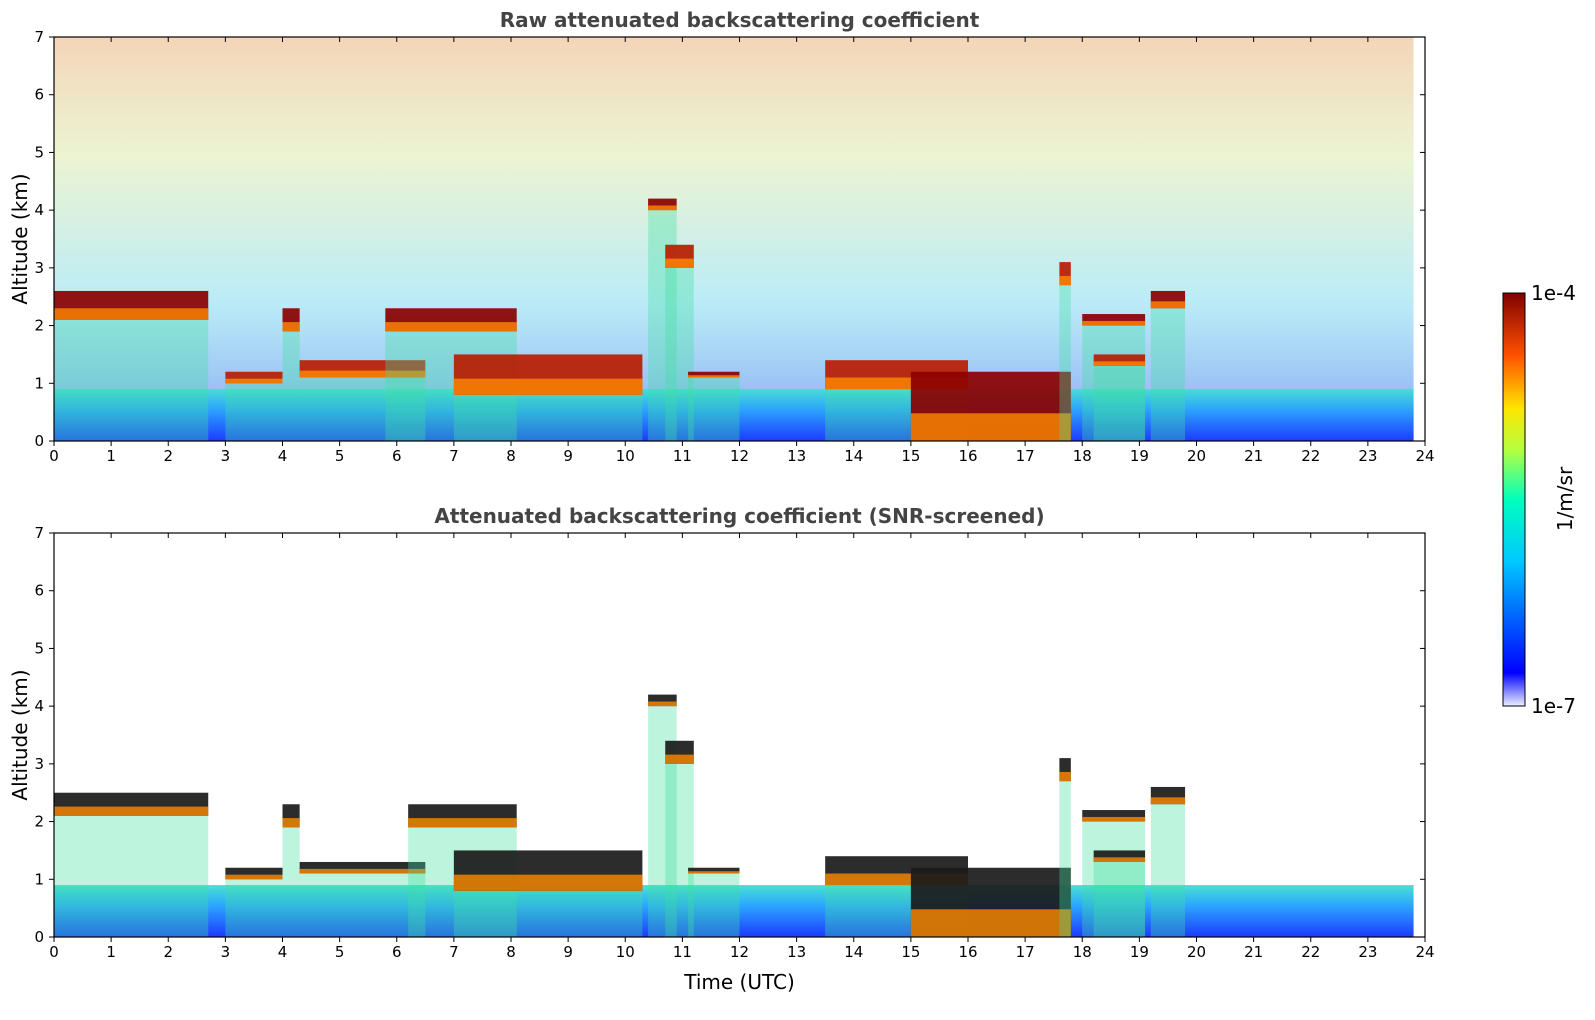 The width and height of the screenshot is (1595, 1020). What do you see at coordinates (168, 952) in the screenshot?
I see `x-tick-label: 2` at bounding box center [168, 952].